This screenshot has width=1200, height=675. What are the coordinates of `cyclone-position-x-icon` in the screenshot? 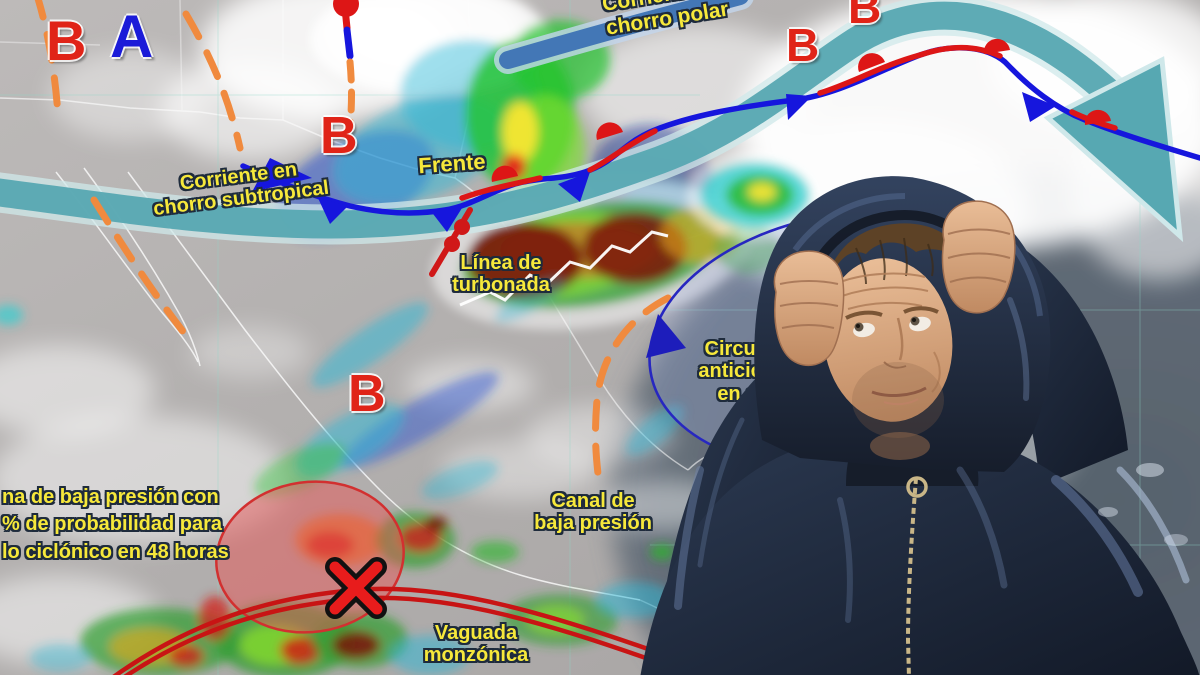 It's located at (356, 588).